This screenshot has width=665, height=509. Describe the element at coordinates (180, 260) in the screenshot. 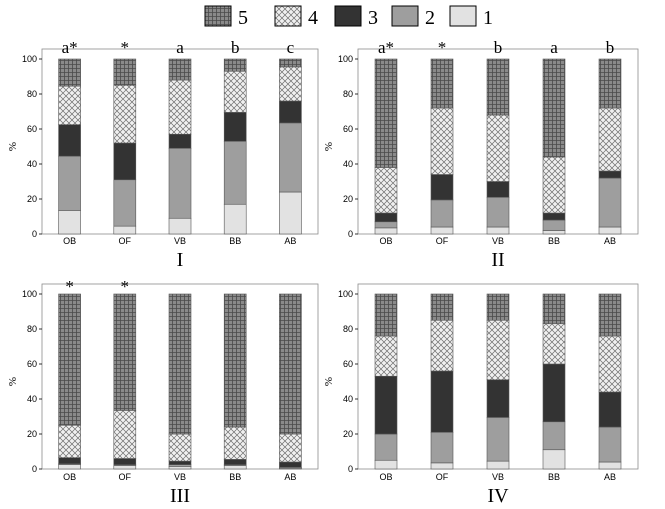

I see `panel-label: I` at that location.